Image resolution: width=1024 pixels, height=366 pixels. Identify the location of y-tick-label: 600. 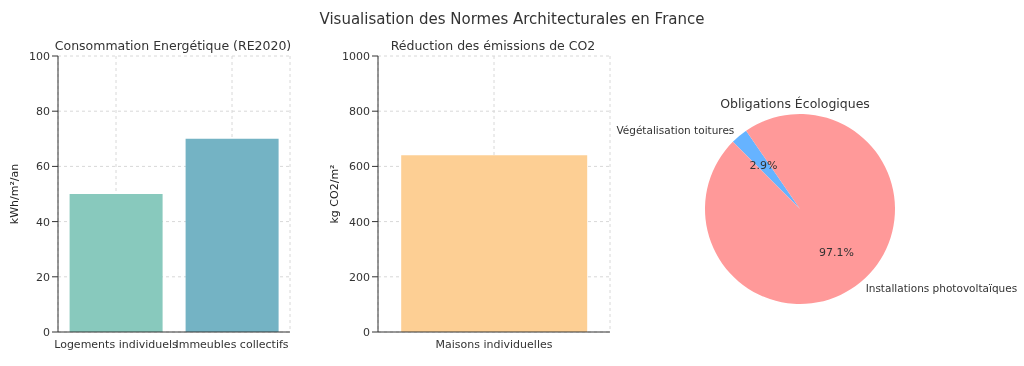
(359, 167).